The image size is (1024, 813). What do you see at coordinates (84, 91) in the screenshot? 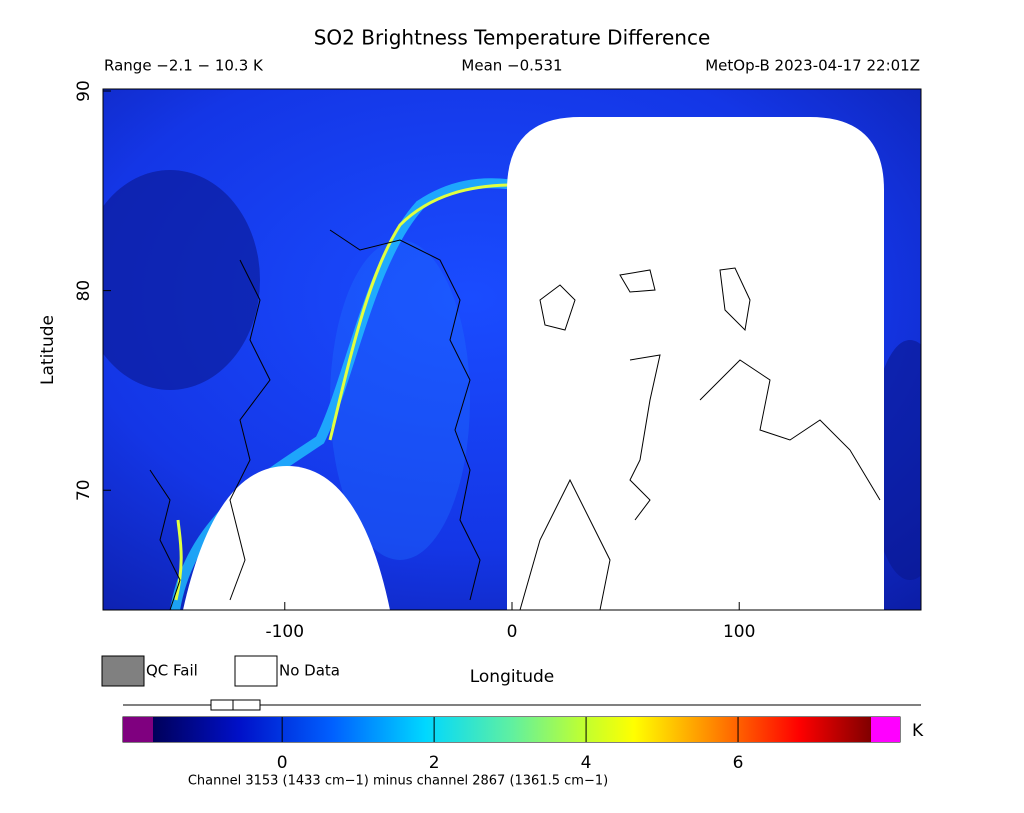
I see `y-tick-label: 90` at bounding box center [84, 91].